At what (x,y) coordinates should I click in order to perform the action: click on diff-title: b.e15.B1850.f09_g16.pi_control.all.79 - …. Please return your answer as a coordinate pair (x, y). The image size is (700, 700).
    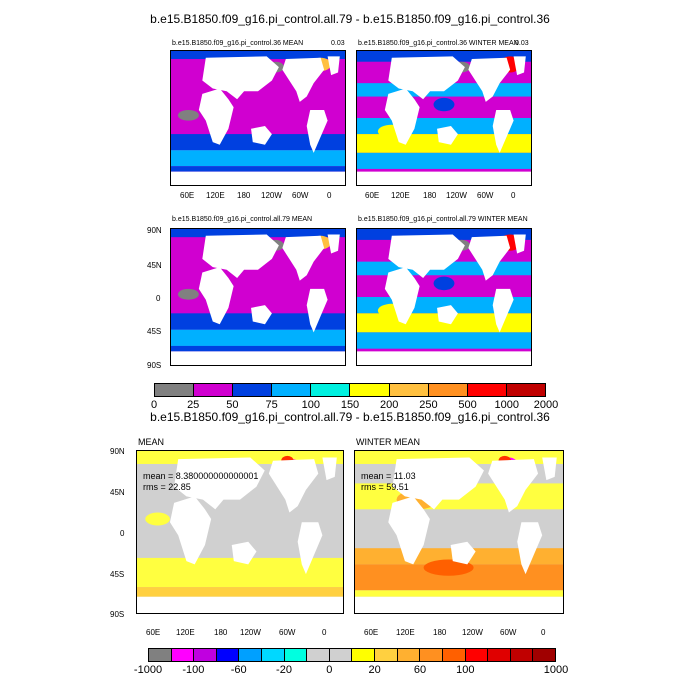
    Looking at the image, I should click on (350, 417).